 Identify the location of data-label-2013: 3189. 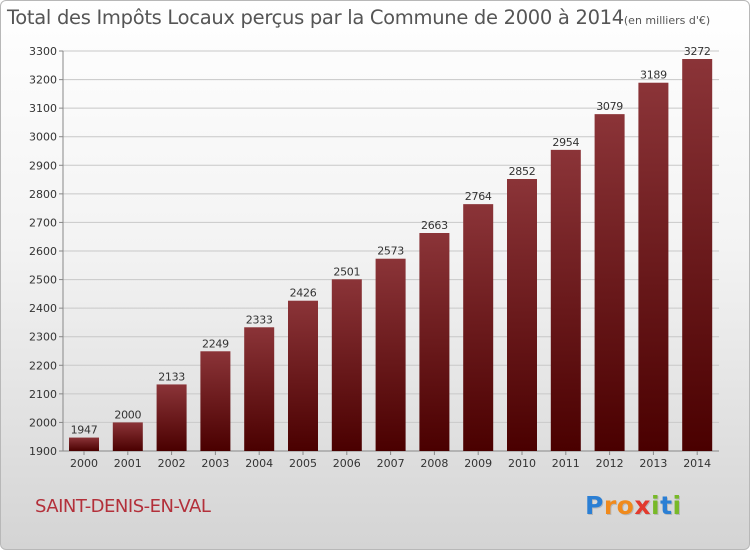
(653, 75).